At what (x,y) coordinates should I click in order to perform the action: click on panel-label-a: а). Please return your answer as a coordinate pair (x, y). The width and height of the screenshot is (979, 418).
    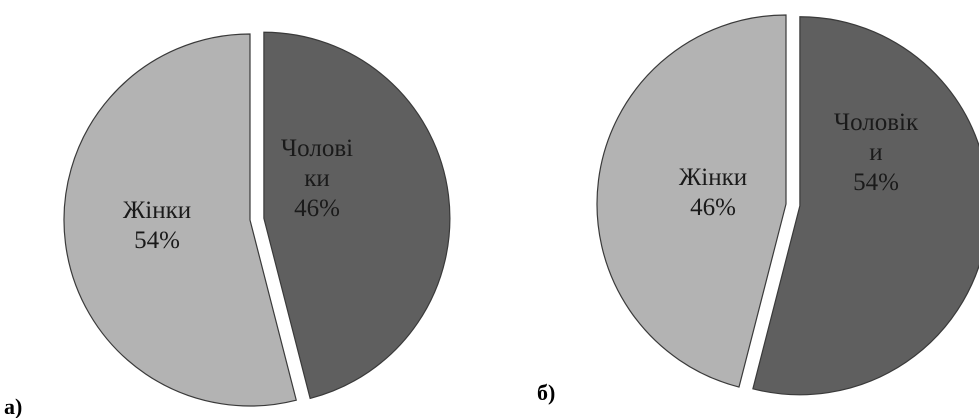
    Looking at the image, I should click on (13, 406).